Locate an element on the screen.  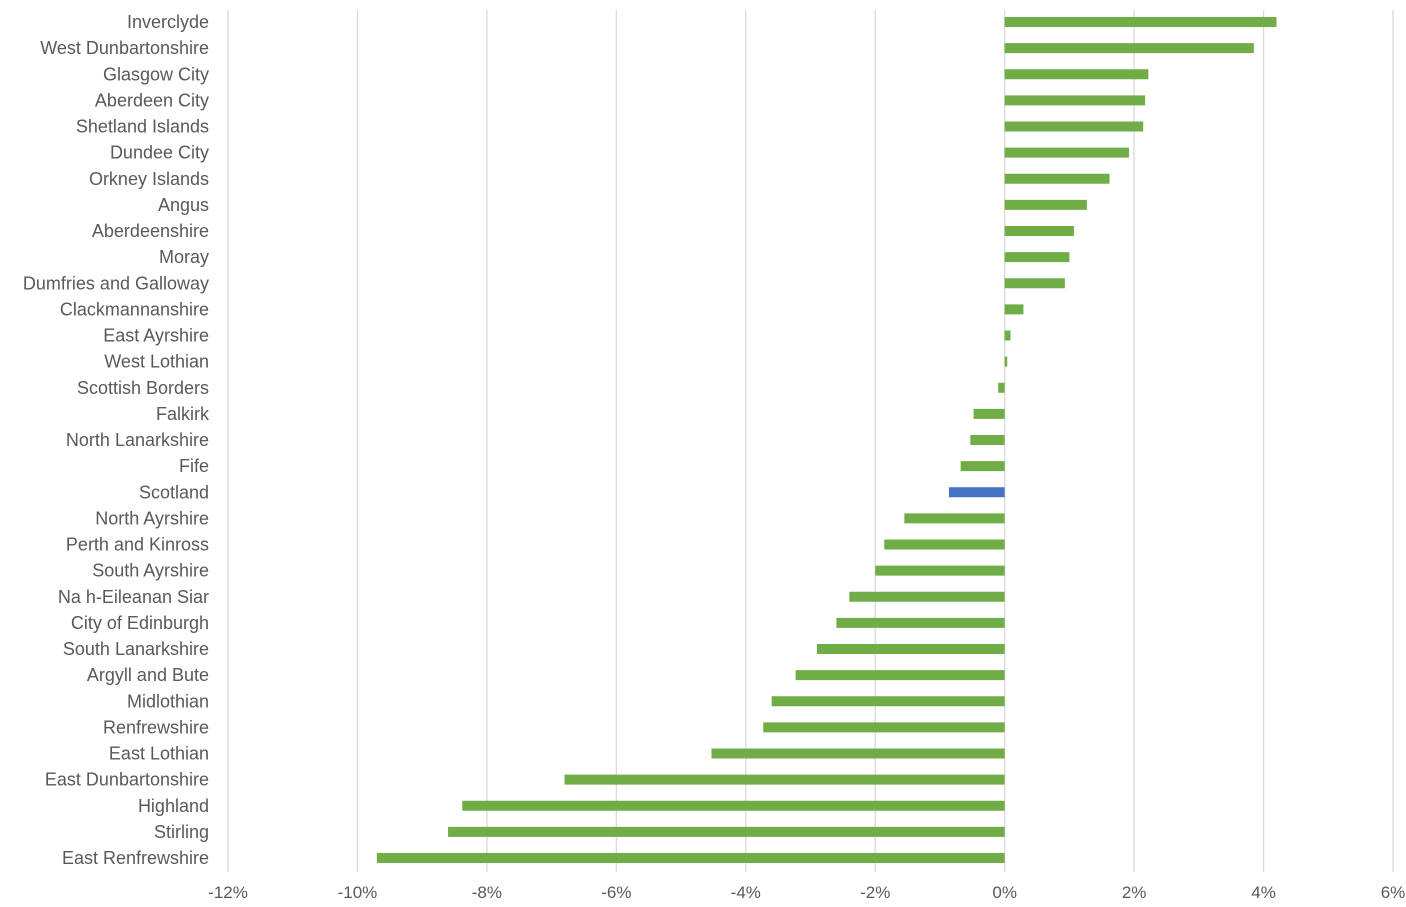
x-axis-tick-labels: -12% -10% -8% -6% -4% -2% 0% 2% 4% 6% is located at coordinates (806, 892).